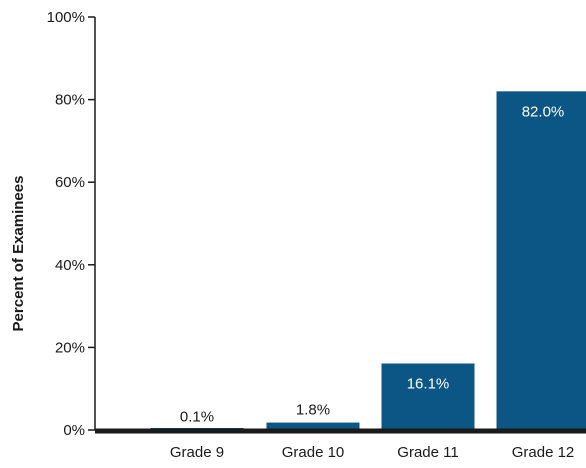  Describe the element at coordinates (197, 417) in the screenshot. I see `data-label: 0.1%` at that location.